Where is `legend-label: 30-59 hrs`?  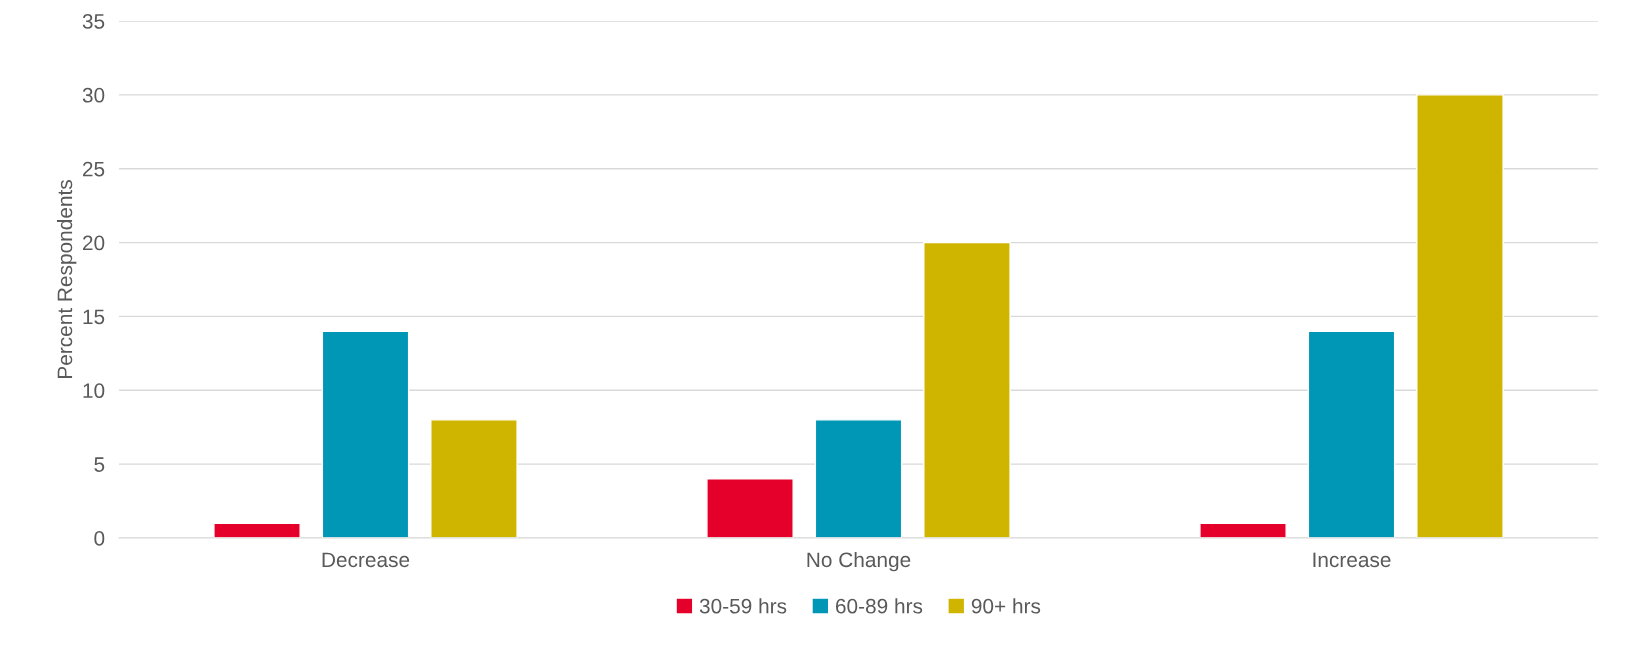
legend-label: 30-59 hrs is located at coordinates (743, 606).